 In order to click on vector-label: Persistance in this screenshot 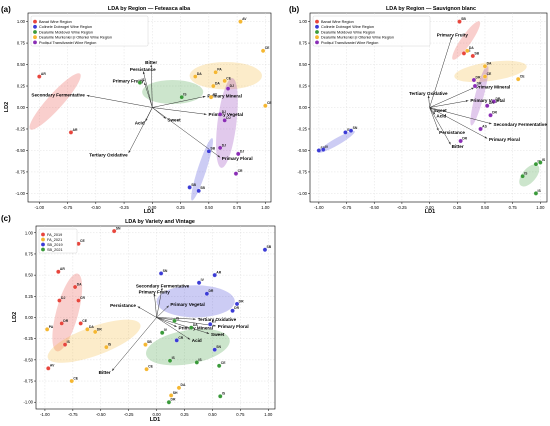, I will do `click(123, 305)`.